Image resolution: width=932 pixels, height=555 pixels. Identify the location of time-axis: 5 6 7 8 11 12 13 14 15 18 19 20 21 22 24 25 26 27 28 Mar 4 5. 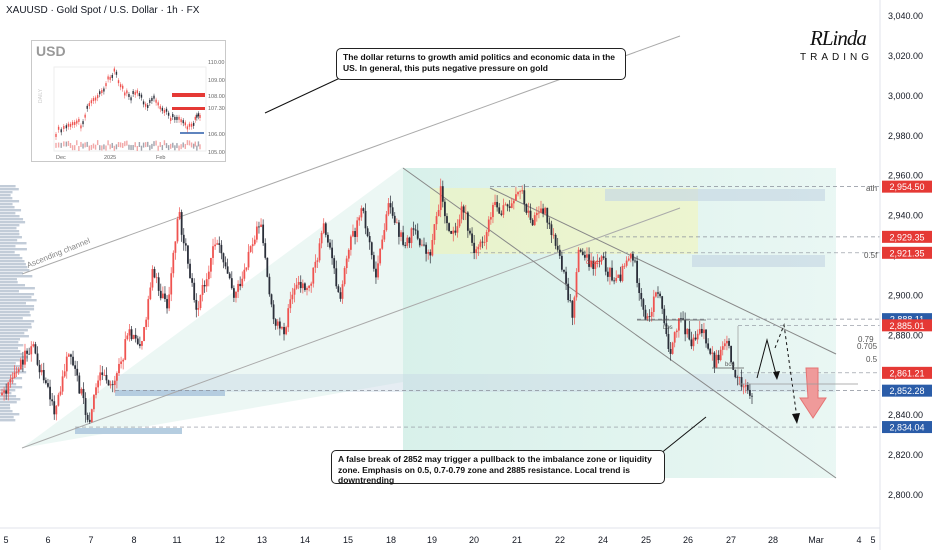
(439, 540).